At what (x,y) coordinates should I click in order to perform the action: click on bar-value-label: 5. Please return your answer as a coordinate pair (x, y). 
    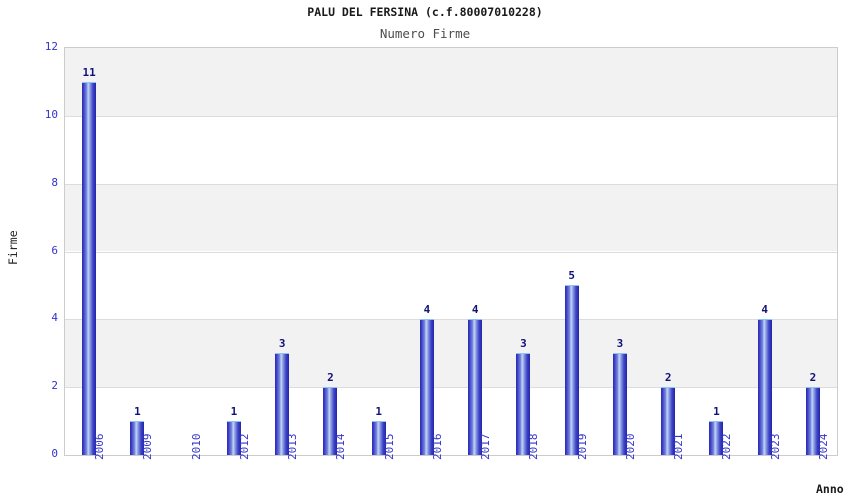
    Looking at the image, I should click on (571, 276).